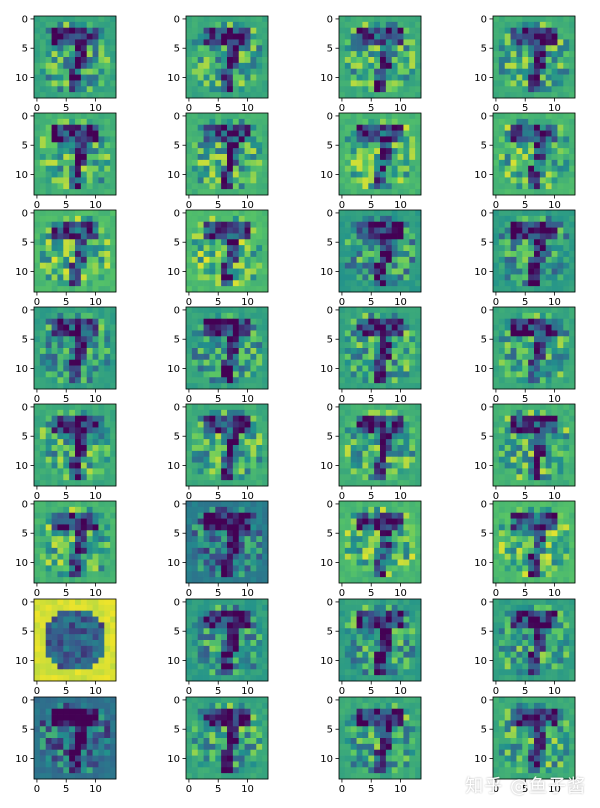 This screenshot has height=808, width=600. Describe the element at coordinates (342, 399) in the screenshot. I see `x-tick-label: 0` at that location.